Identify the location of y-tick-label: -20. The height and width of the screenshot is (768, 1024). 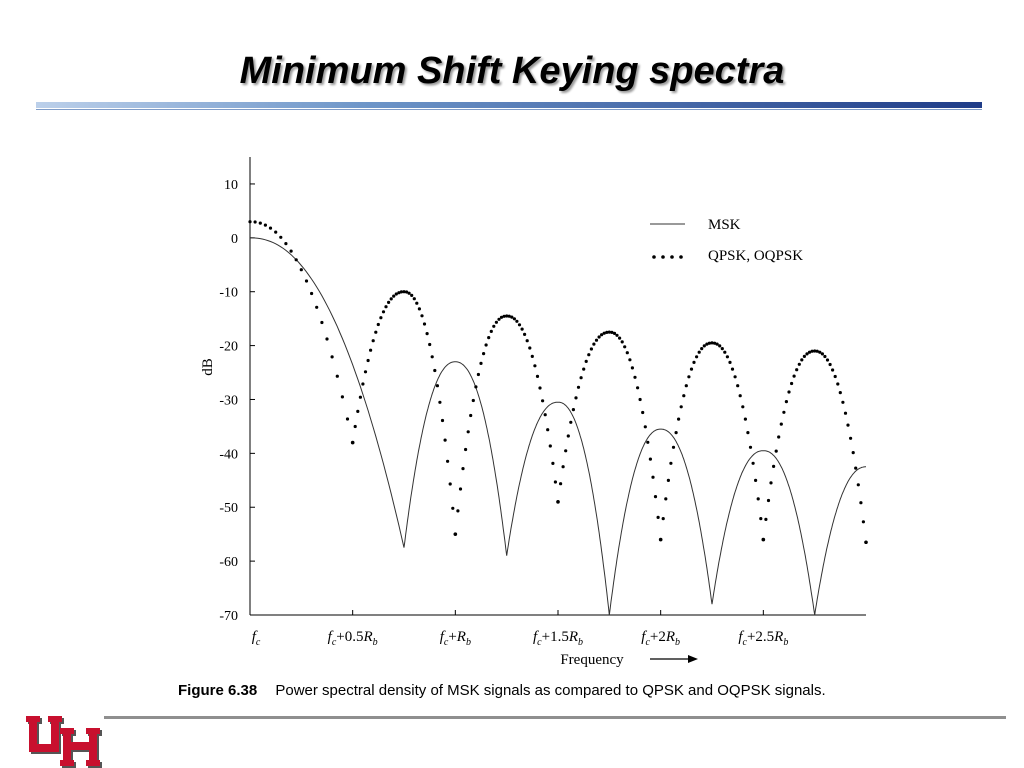
(228, 347).